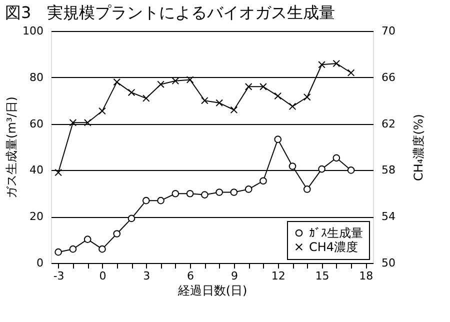 The width and height of the screenshot is (450, 322). What do you see at coordinates (278, 276) in the screenshot?
I see `x-tick-label: 12` at bounding box center [278, 276].